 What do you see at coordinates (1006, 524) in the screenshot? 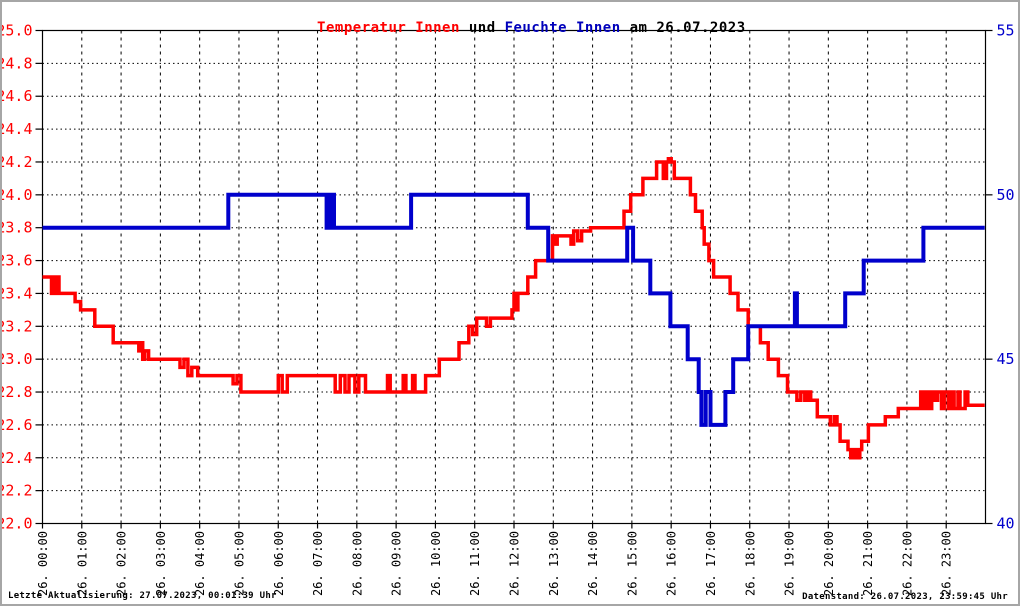
I see `y-right-tick-label: 40` at bounding box center [1006, 524].